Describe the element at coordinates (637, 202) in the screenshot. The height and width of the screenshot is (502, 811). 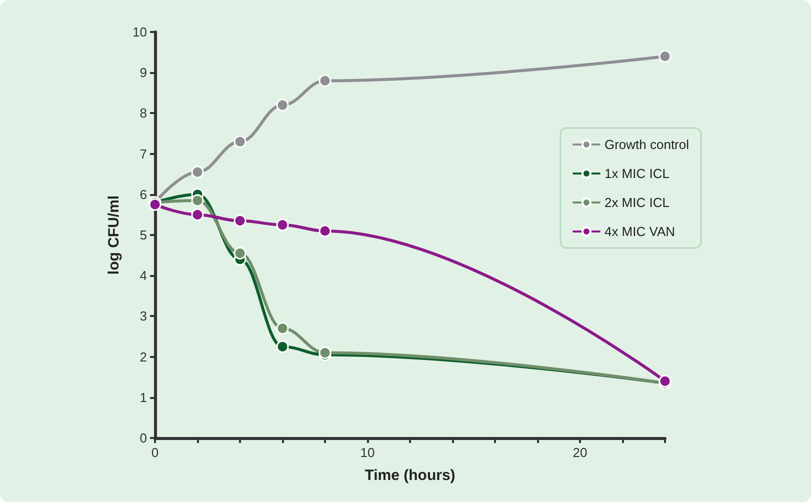
I see `legend-label: 2x MIC ICL` at that location.